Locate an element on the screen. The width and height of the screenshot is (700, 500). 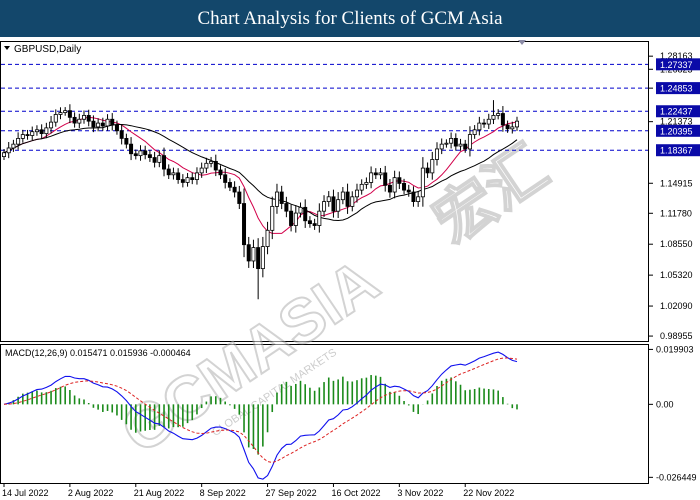
price-tick-label: 1.11780 is located at coordinates (676, 213).